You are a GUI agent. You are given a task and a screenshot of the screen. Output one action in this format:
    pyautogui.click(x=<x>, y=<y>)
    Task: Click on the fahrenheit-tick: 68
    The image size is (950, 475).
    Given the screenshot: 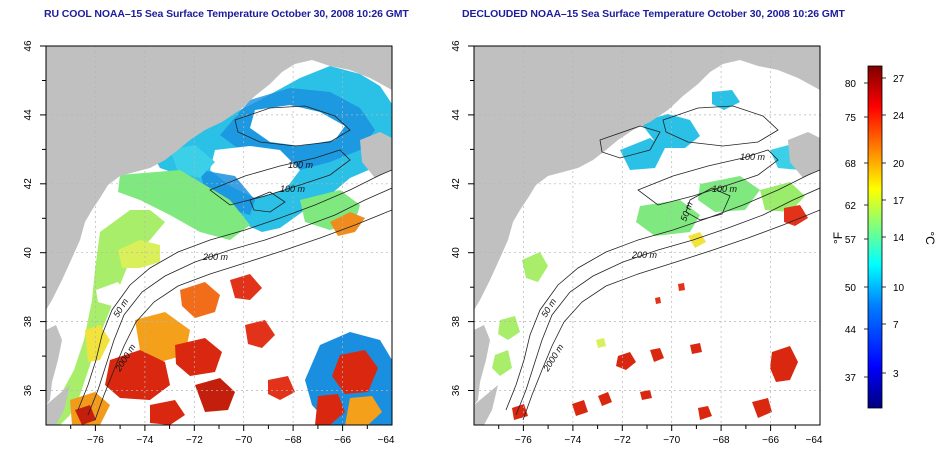 What is the action you would take?
    pyautogui.click(x=851, y=164)
    